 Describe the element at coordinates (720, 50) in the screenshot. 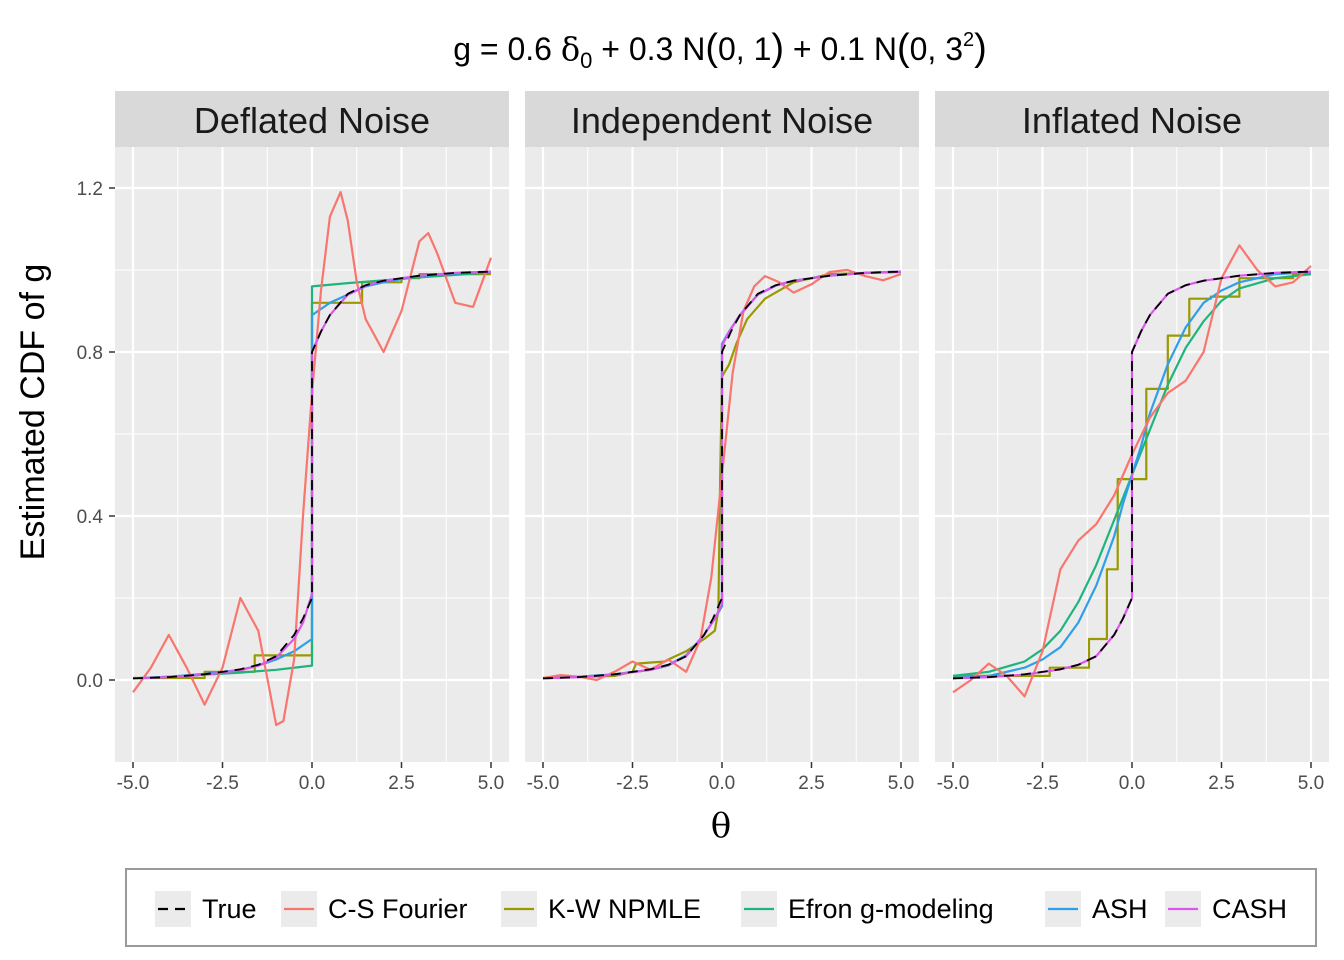

I see `chart-title: g = 0.6 δ0 + 0.3 N(0, 1) + 0.1 N(0, 32)` at that location.